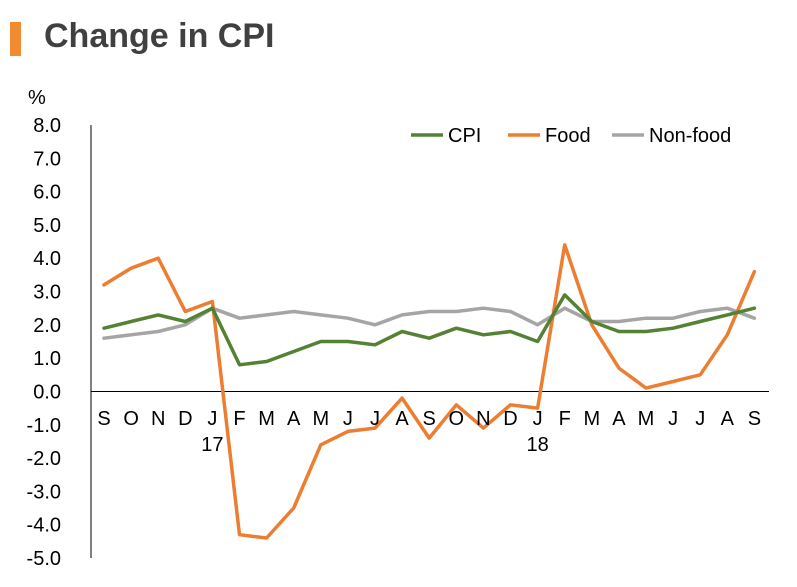 This screenshot has height=587, width=797. I want to click on y-tick-label: 2.0, so click(47, 326).